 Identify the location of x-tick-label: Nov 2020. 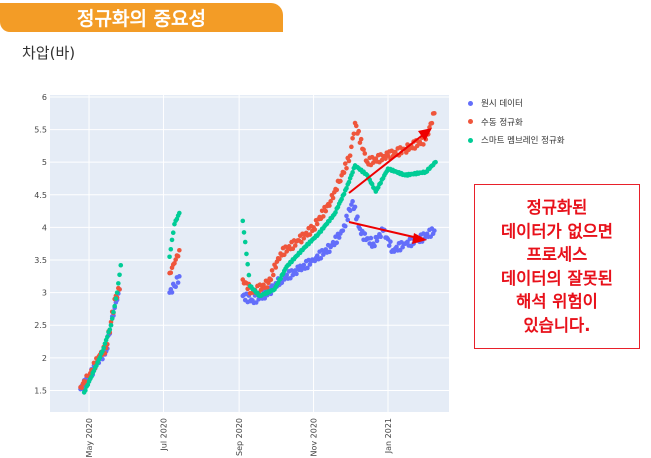
(314, 437).